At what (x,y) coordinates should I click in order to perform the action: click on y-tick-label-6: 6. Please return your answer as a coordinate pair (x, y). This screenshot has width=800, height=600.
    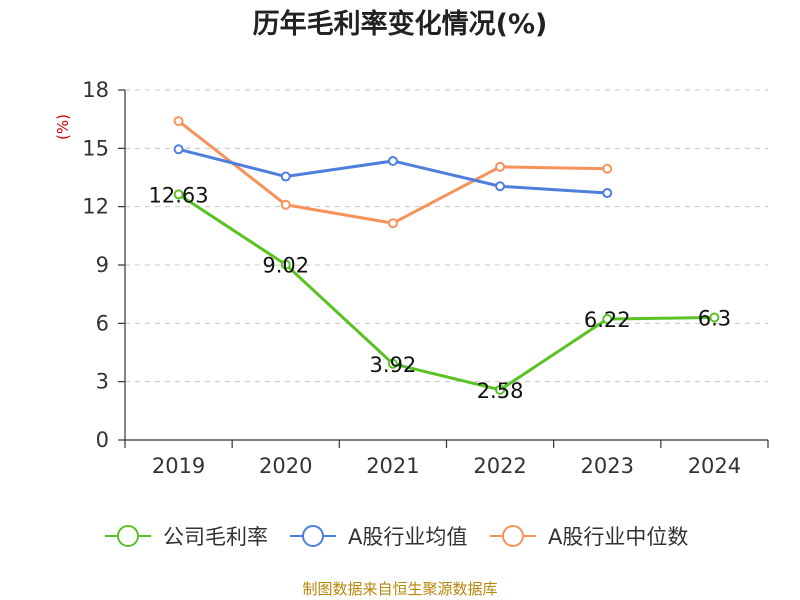
    Looking at the image, I should click on (102, 323).